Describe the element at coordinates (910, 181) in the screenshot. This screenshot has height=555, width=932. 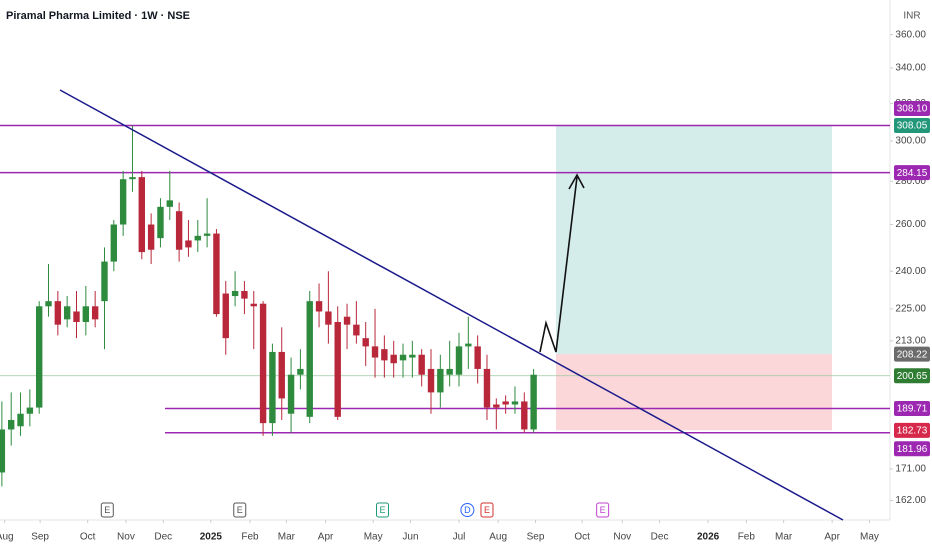
I see `y-tick-label: 280.00` at that location.